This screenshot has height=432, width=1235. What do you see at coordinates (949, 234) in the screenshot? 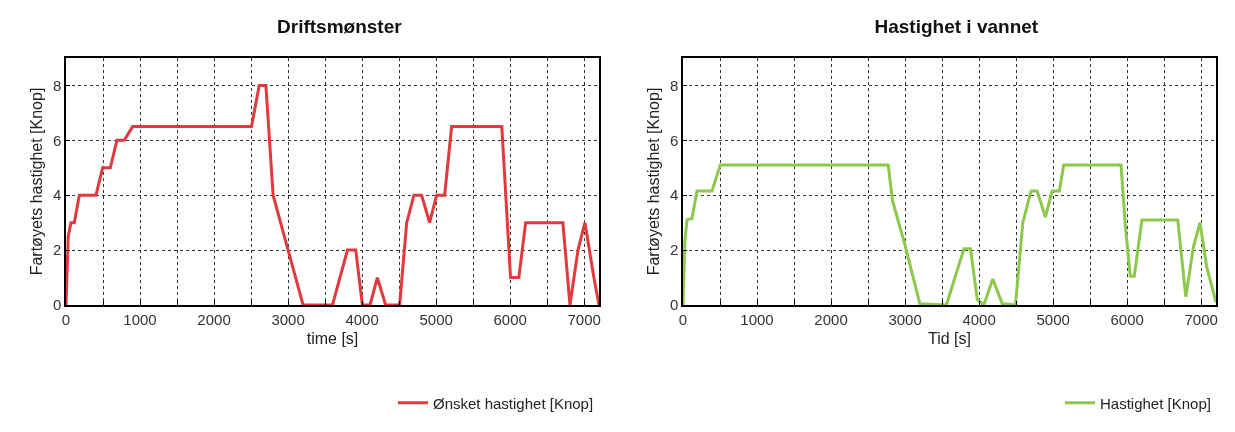
I see `line-series` at bounding box center [949, 234].